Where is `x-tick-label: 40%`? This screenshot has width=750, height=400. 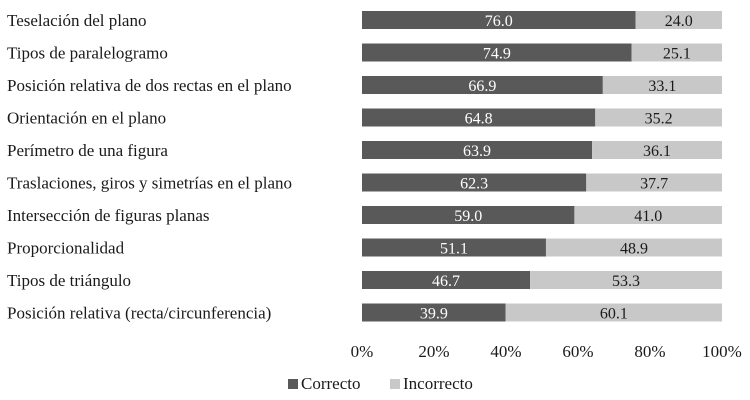 x-tick-label: 40% is located at coordinates (505, 351).